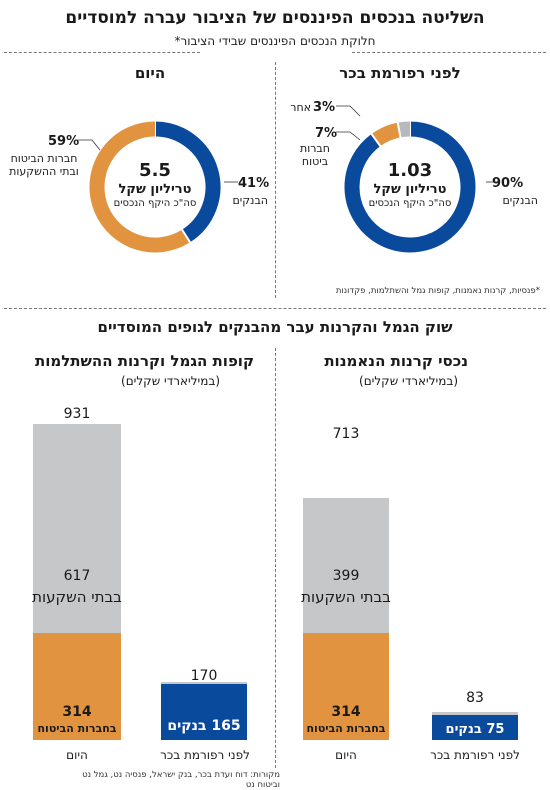  What do you see at coordinates (155, 170) in the screenshot?
I see `pie-today-center-value: 5.5` at bounding box center [155, 170].